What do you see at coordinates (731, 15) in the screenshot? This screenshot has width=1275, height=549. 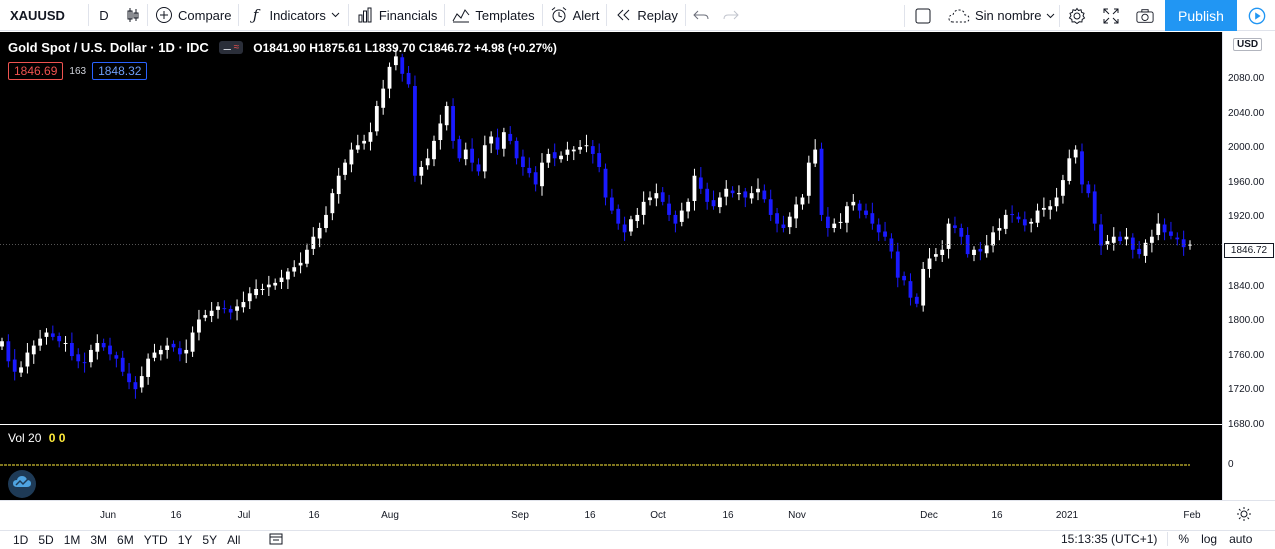 I see `redo-button` at bounding box center [731, 15].